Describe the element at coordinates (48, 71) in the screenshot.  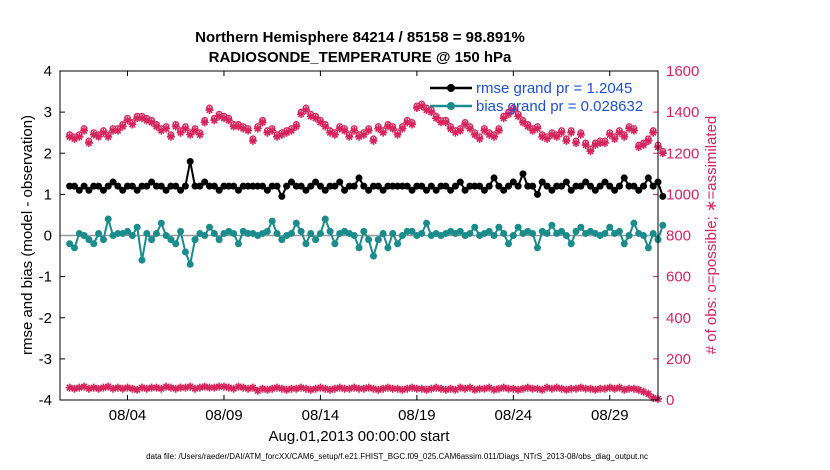
I see `left-tick-label: 4` at that location.